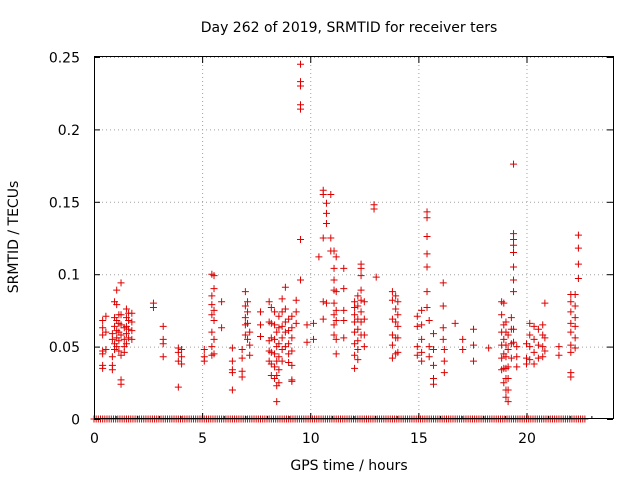  Describe the element at coordinates (64, 203) in the screenshot. I see `y-tick-label: 0.15` at that location.